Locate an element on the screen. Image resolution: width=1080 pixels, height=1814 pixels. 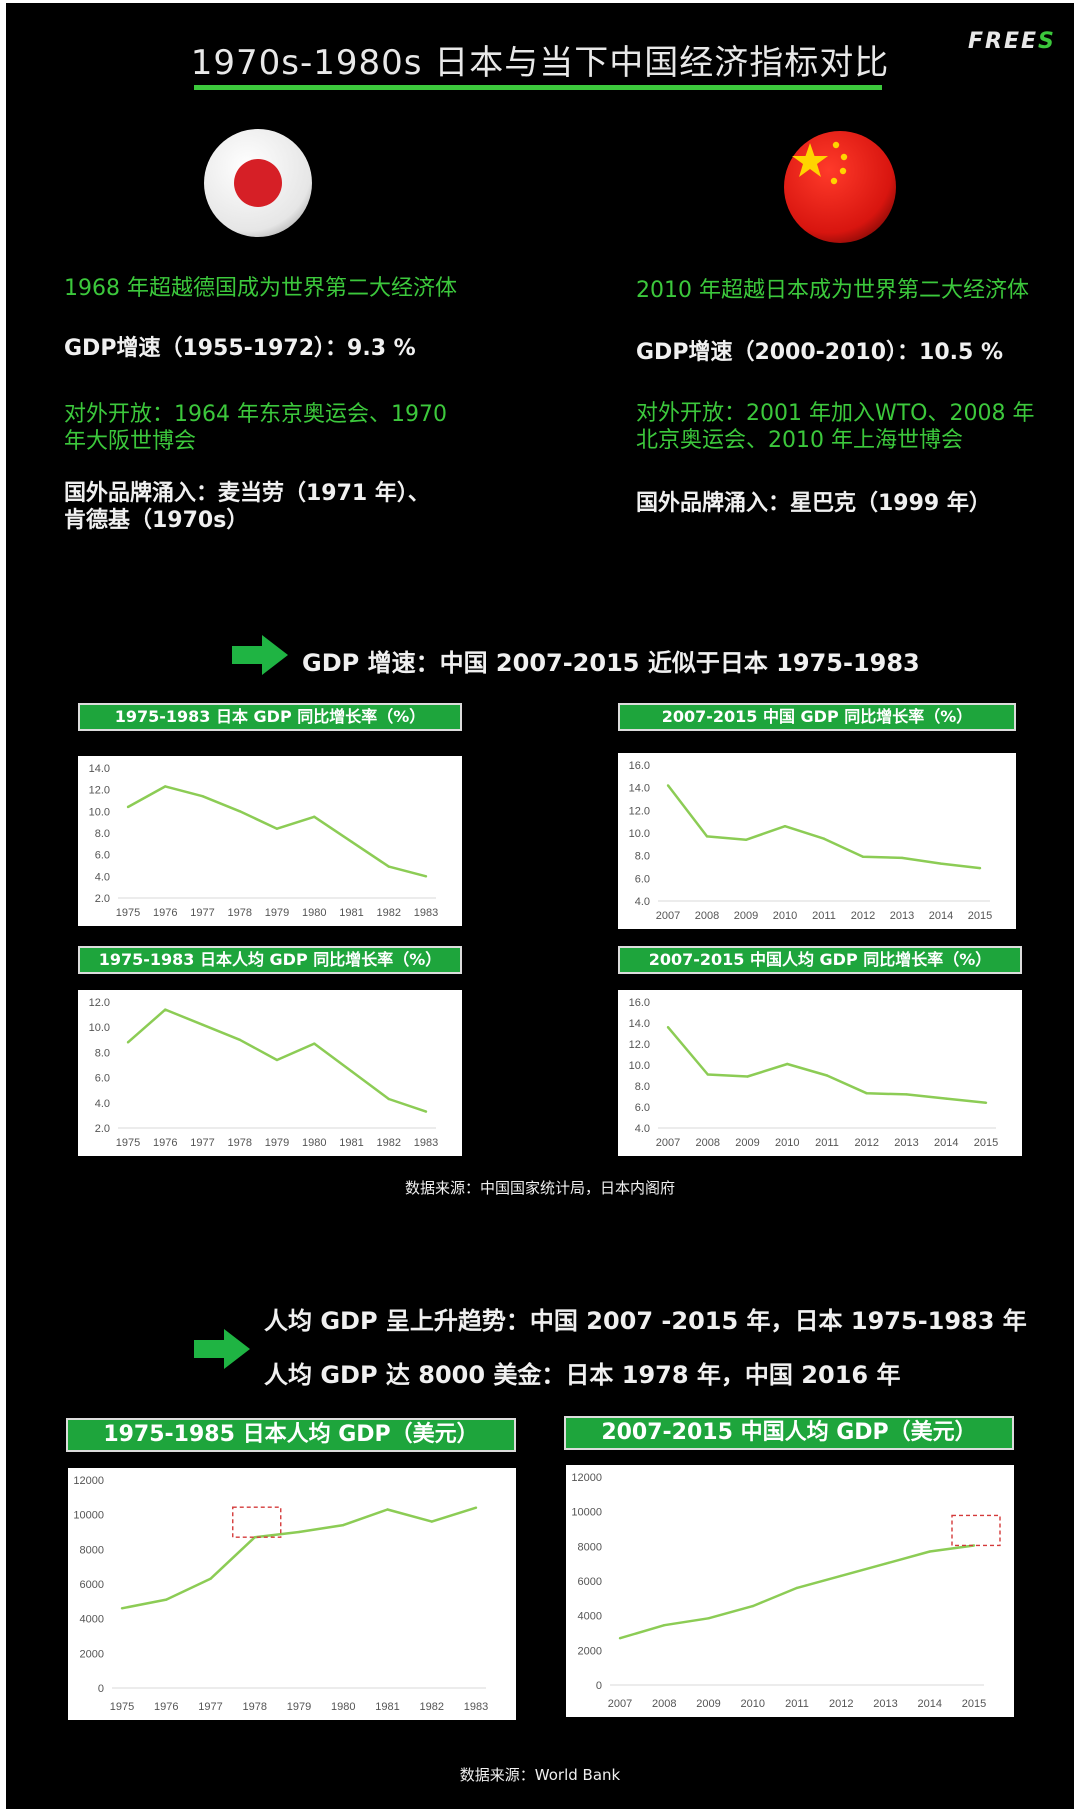
chart-title-jp-gdp-pc: 1975-1985 日本人均 GDP（美元） is located at coordinates (291, 1435).